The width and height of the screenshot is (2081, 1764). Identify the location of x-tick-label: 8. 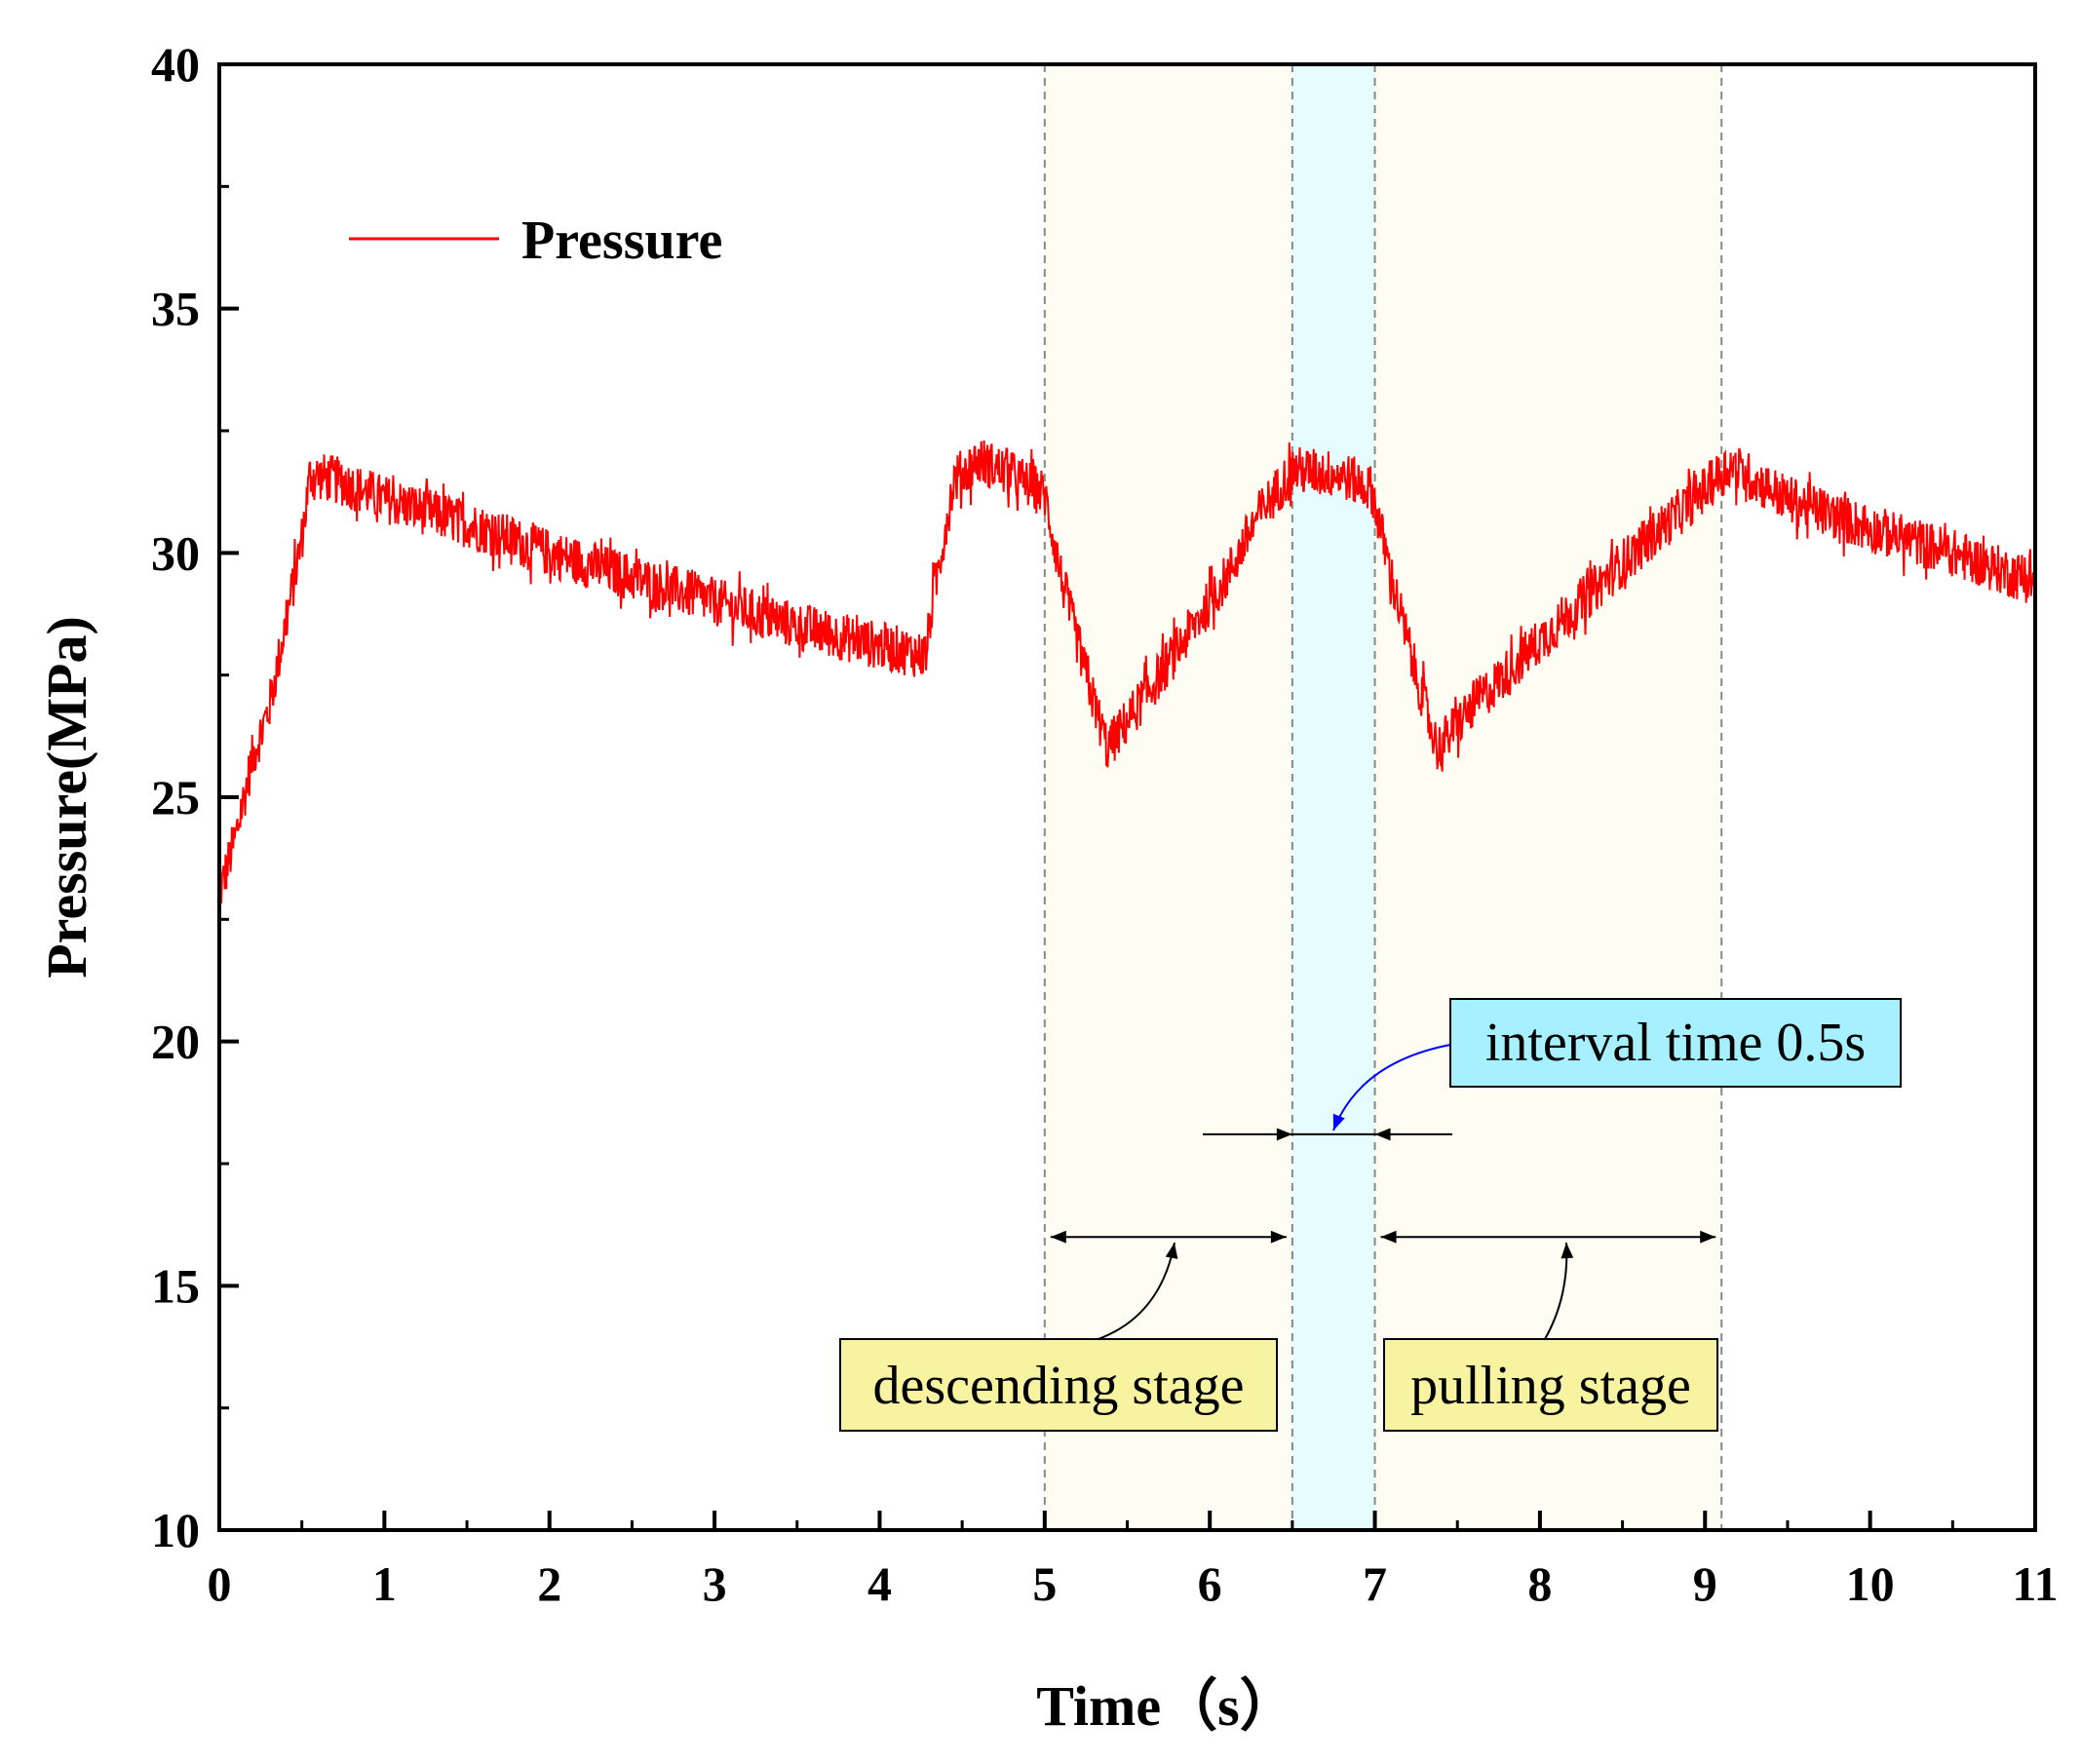
(1539, 1584).